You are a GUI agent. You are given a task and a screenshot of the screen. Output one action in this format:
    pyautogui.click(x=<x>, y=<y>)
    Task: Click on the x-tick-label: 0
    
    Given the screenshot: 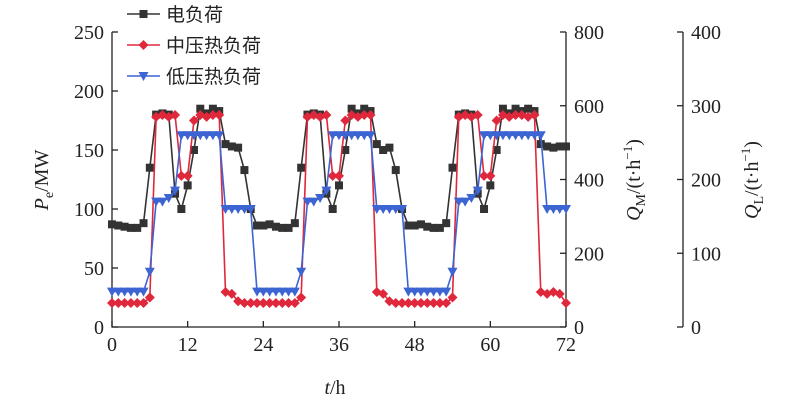 What is the action you would take?
    pyautogui.click(x=112, y=345)
    